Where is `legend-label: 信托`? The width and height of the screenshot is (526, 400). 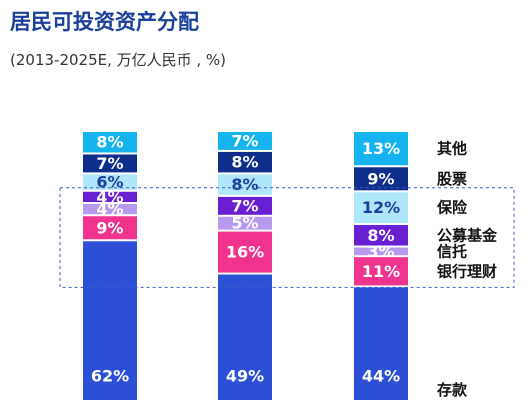 legend-label: 信托 is located at coordinates (452, 251).